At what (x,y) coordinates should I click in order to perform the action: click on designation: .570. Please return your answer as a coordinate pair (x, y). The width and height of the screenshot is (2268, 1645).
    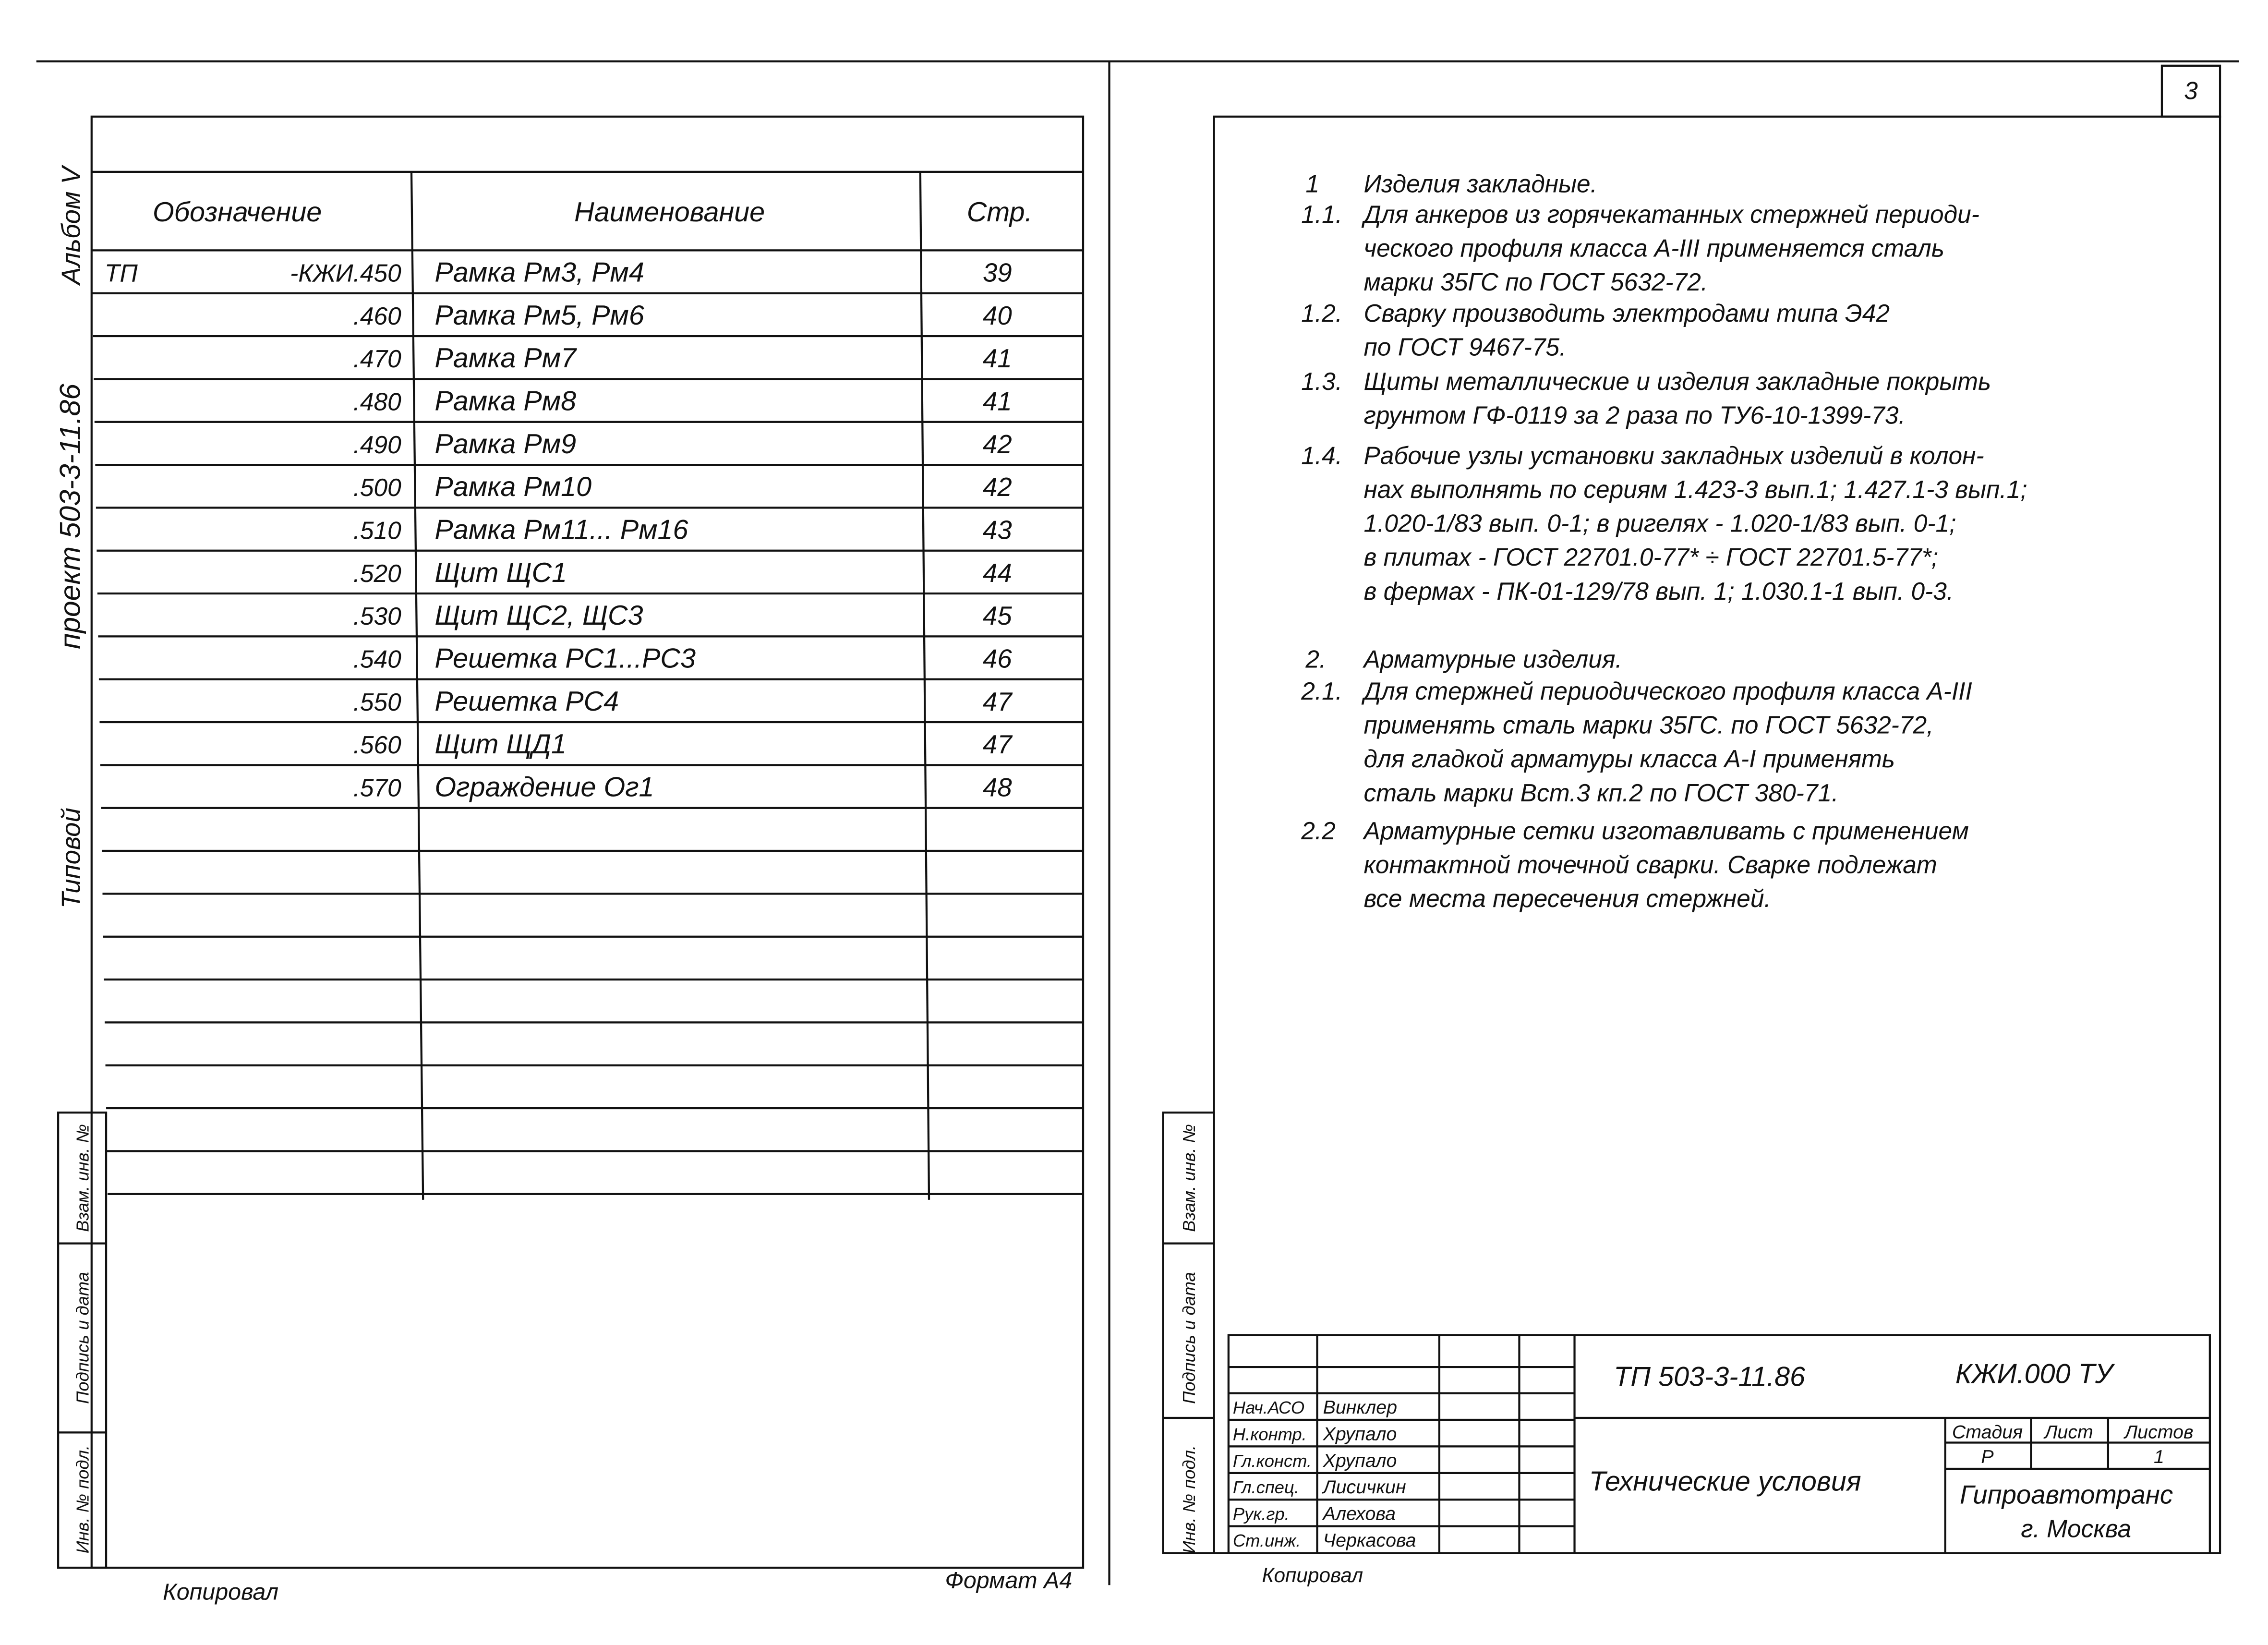
    Looking at the image, I should click on (377, 788).